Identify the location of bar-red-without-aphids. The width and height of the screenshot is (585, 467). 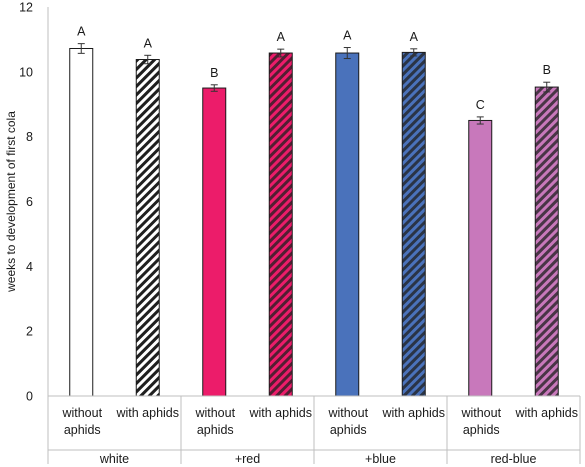
(214, 242).